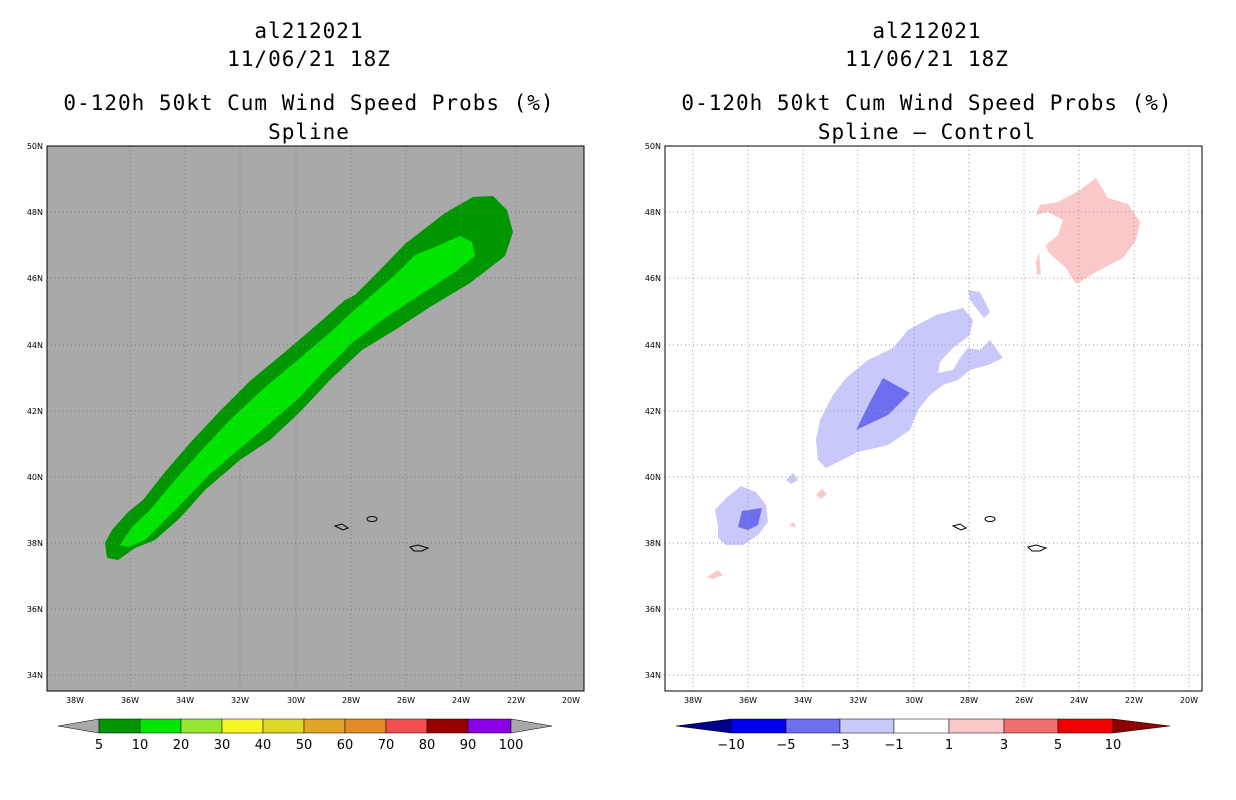 This screenshot has width=1236, height=800. What do you see at coordinates (468, 745) in the screenshot?
I see `colorbar-label: 90` at bounding box center [468, 745].